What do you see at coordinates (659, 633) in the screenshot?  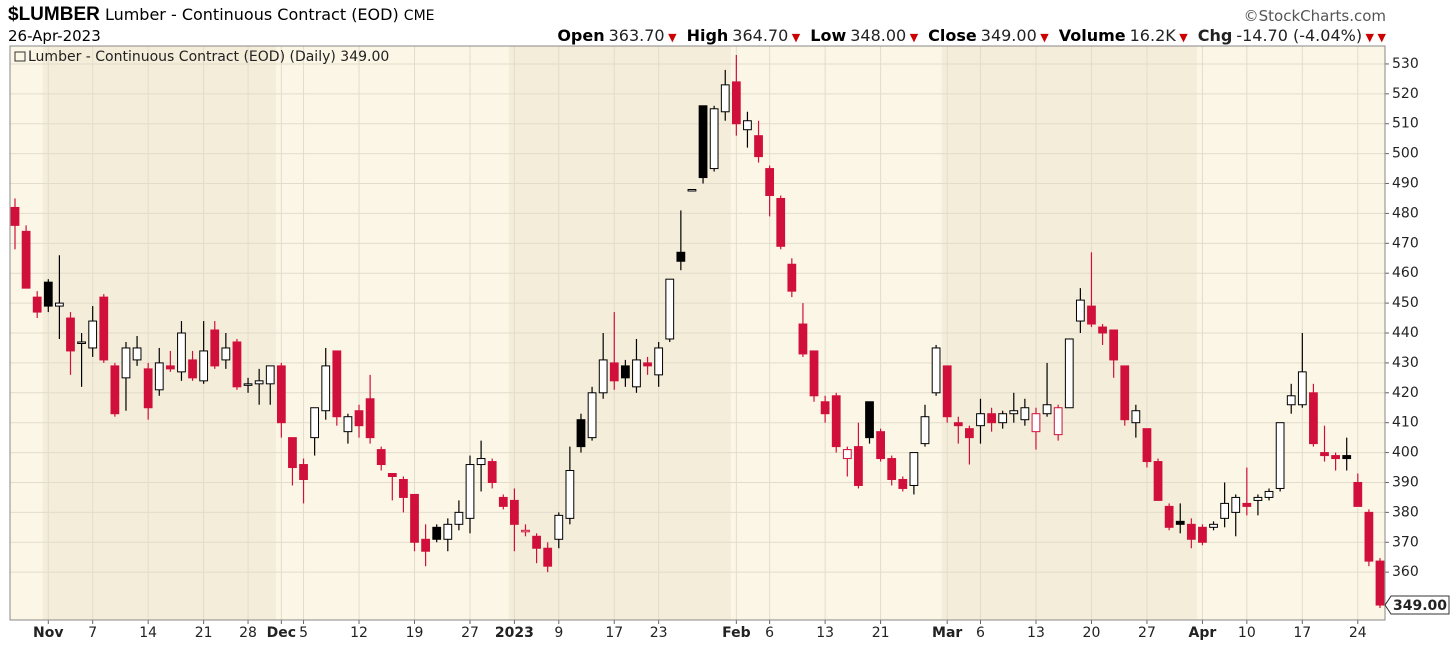 I see `x-tick-label: 23` at bounding box center [659, 633].